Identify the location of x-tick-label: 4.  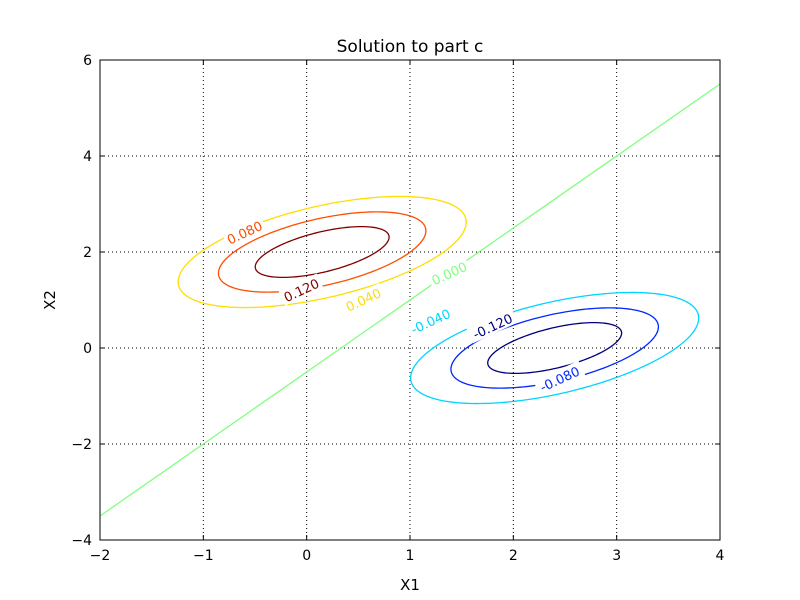
(720, 556).